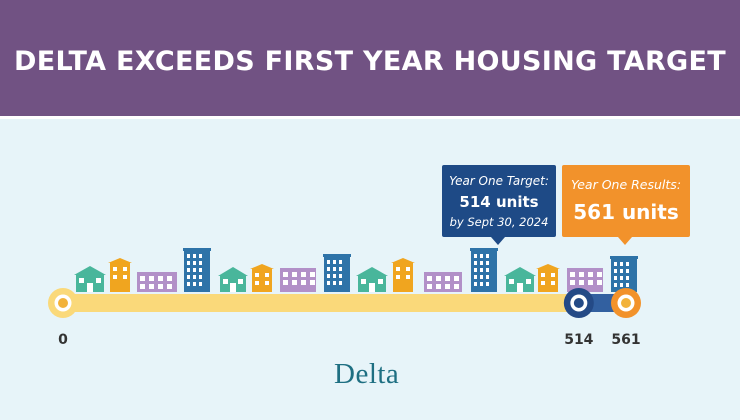 The image size is (740, 420). What do you see at coordinates (578, 340) in the screenshot?
I see `tick-label-514: 514` at bounding box center [578, 340].